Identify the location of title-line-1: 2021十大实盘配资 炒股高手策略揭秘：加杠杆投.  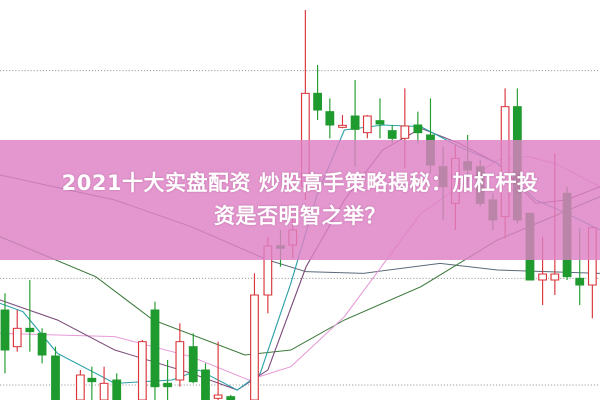
(300, 183).